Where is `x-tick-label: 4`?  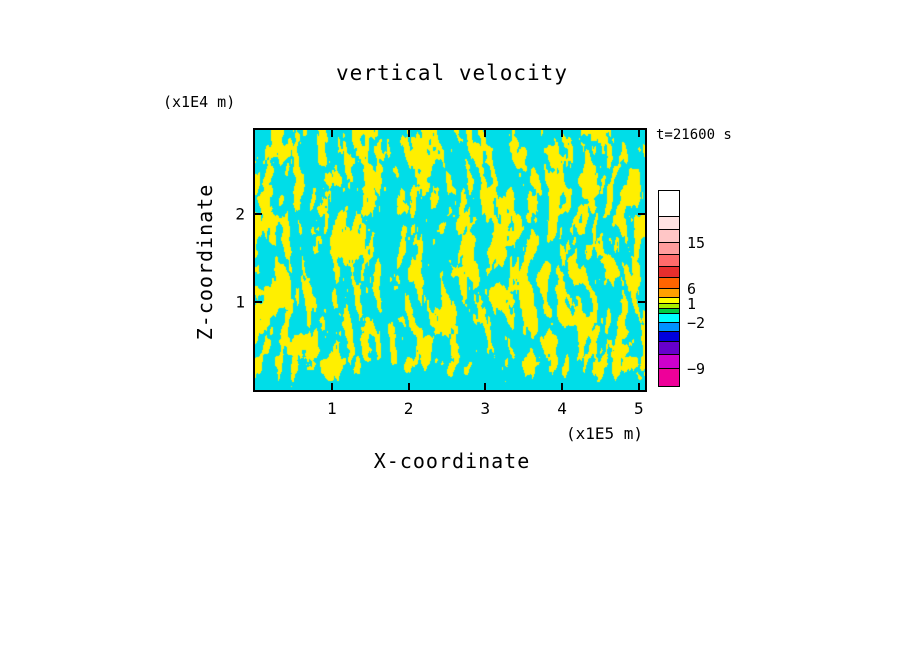 x-tick-label: 4 is located at coordinates (562, 408).